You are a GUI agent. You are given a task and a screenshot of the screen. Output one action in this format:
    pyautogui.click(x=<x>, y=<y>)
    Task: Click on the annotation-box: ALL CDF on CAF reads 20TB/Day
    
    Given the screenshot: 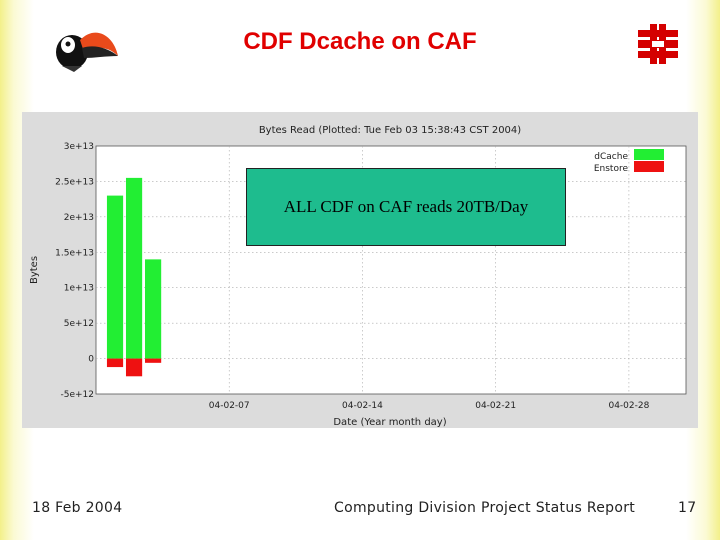 What is the action you would take?
    pyautogui.click(x=406, y=207)
    